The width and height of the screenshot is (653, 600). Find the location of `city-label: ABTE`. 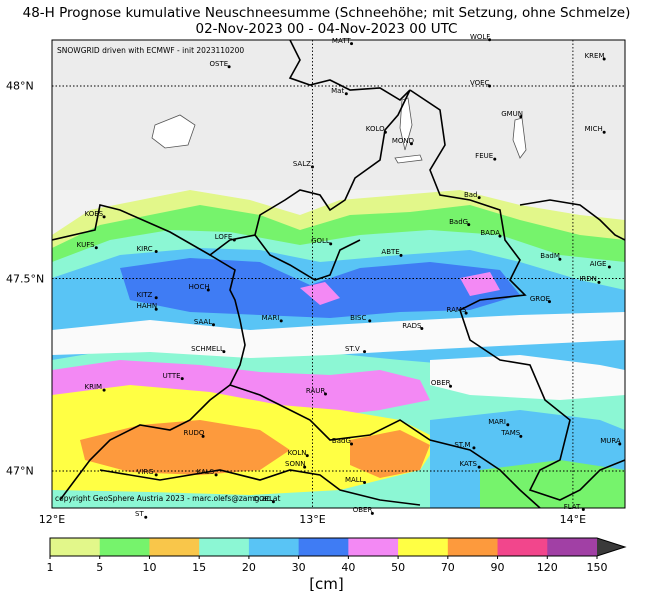

city-label: ABTE is located at coordinates (390, 252).